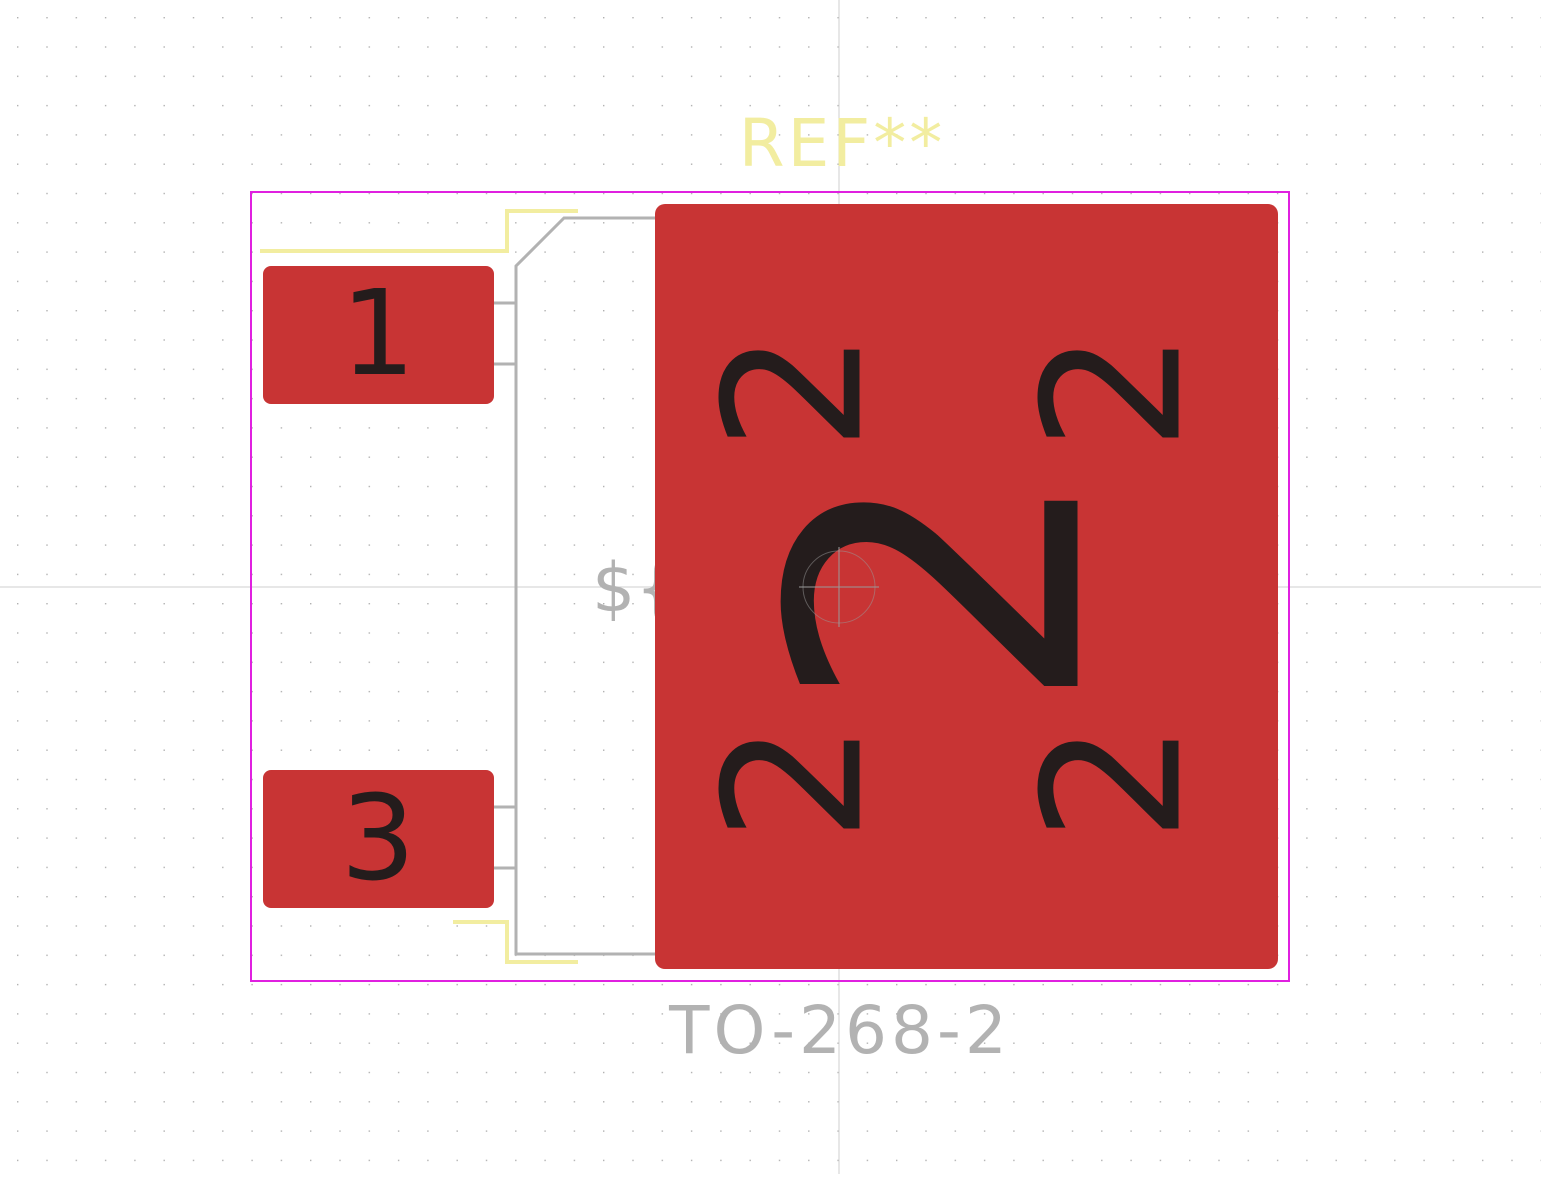 Image resolution: width=1541 pixels, height=1179 pixels. I want to click on pad-2-number-top-left: 2, so click(794, 391).